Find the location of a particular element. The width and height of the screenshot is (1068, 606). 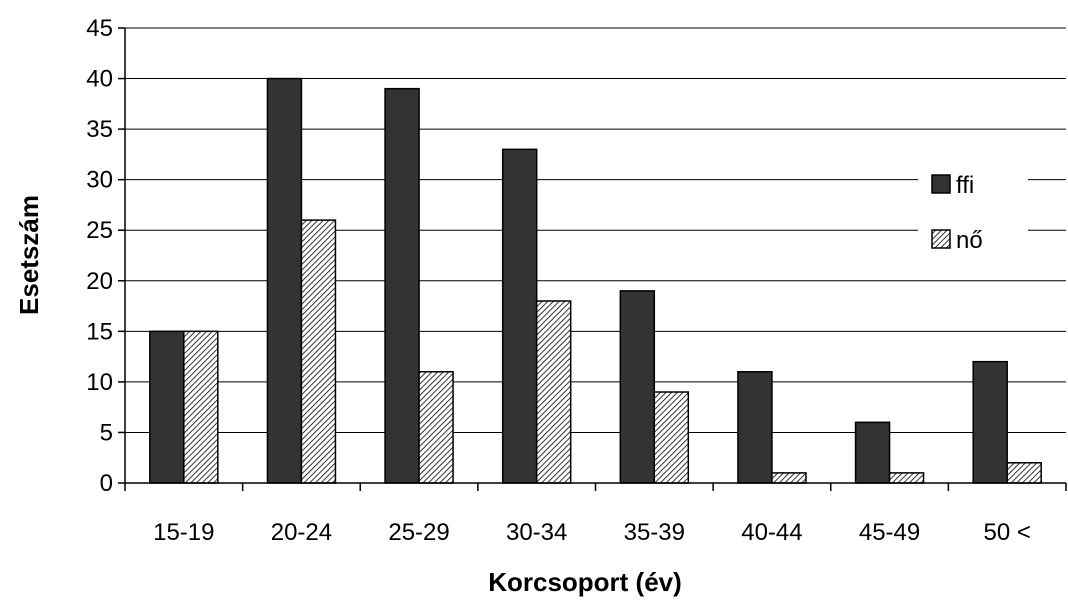

y-tick-label: 15 is located at coordinates (99, 331).